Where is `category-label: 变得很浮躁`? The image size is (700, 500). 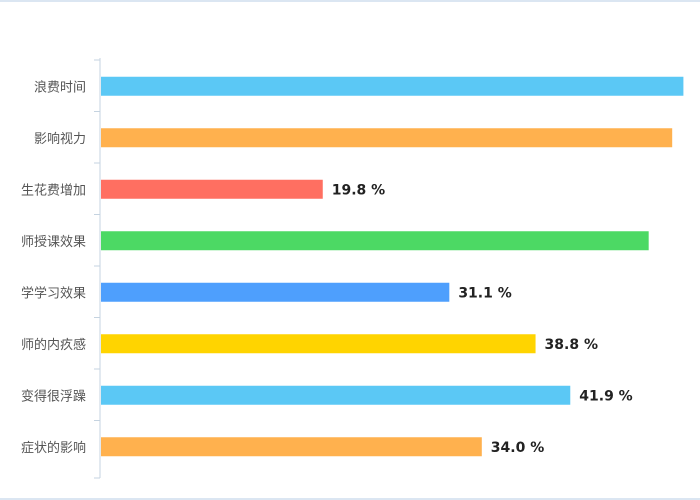
category-label: 变得很浮躁 is located at coordinates (53, 396).